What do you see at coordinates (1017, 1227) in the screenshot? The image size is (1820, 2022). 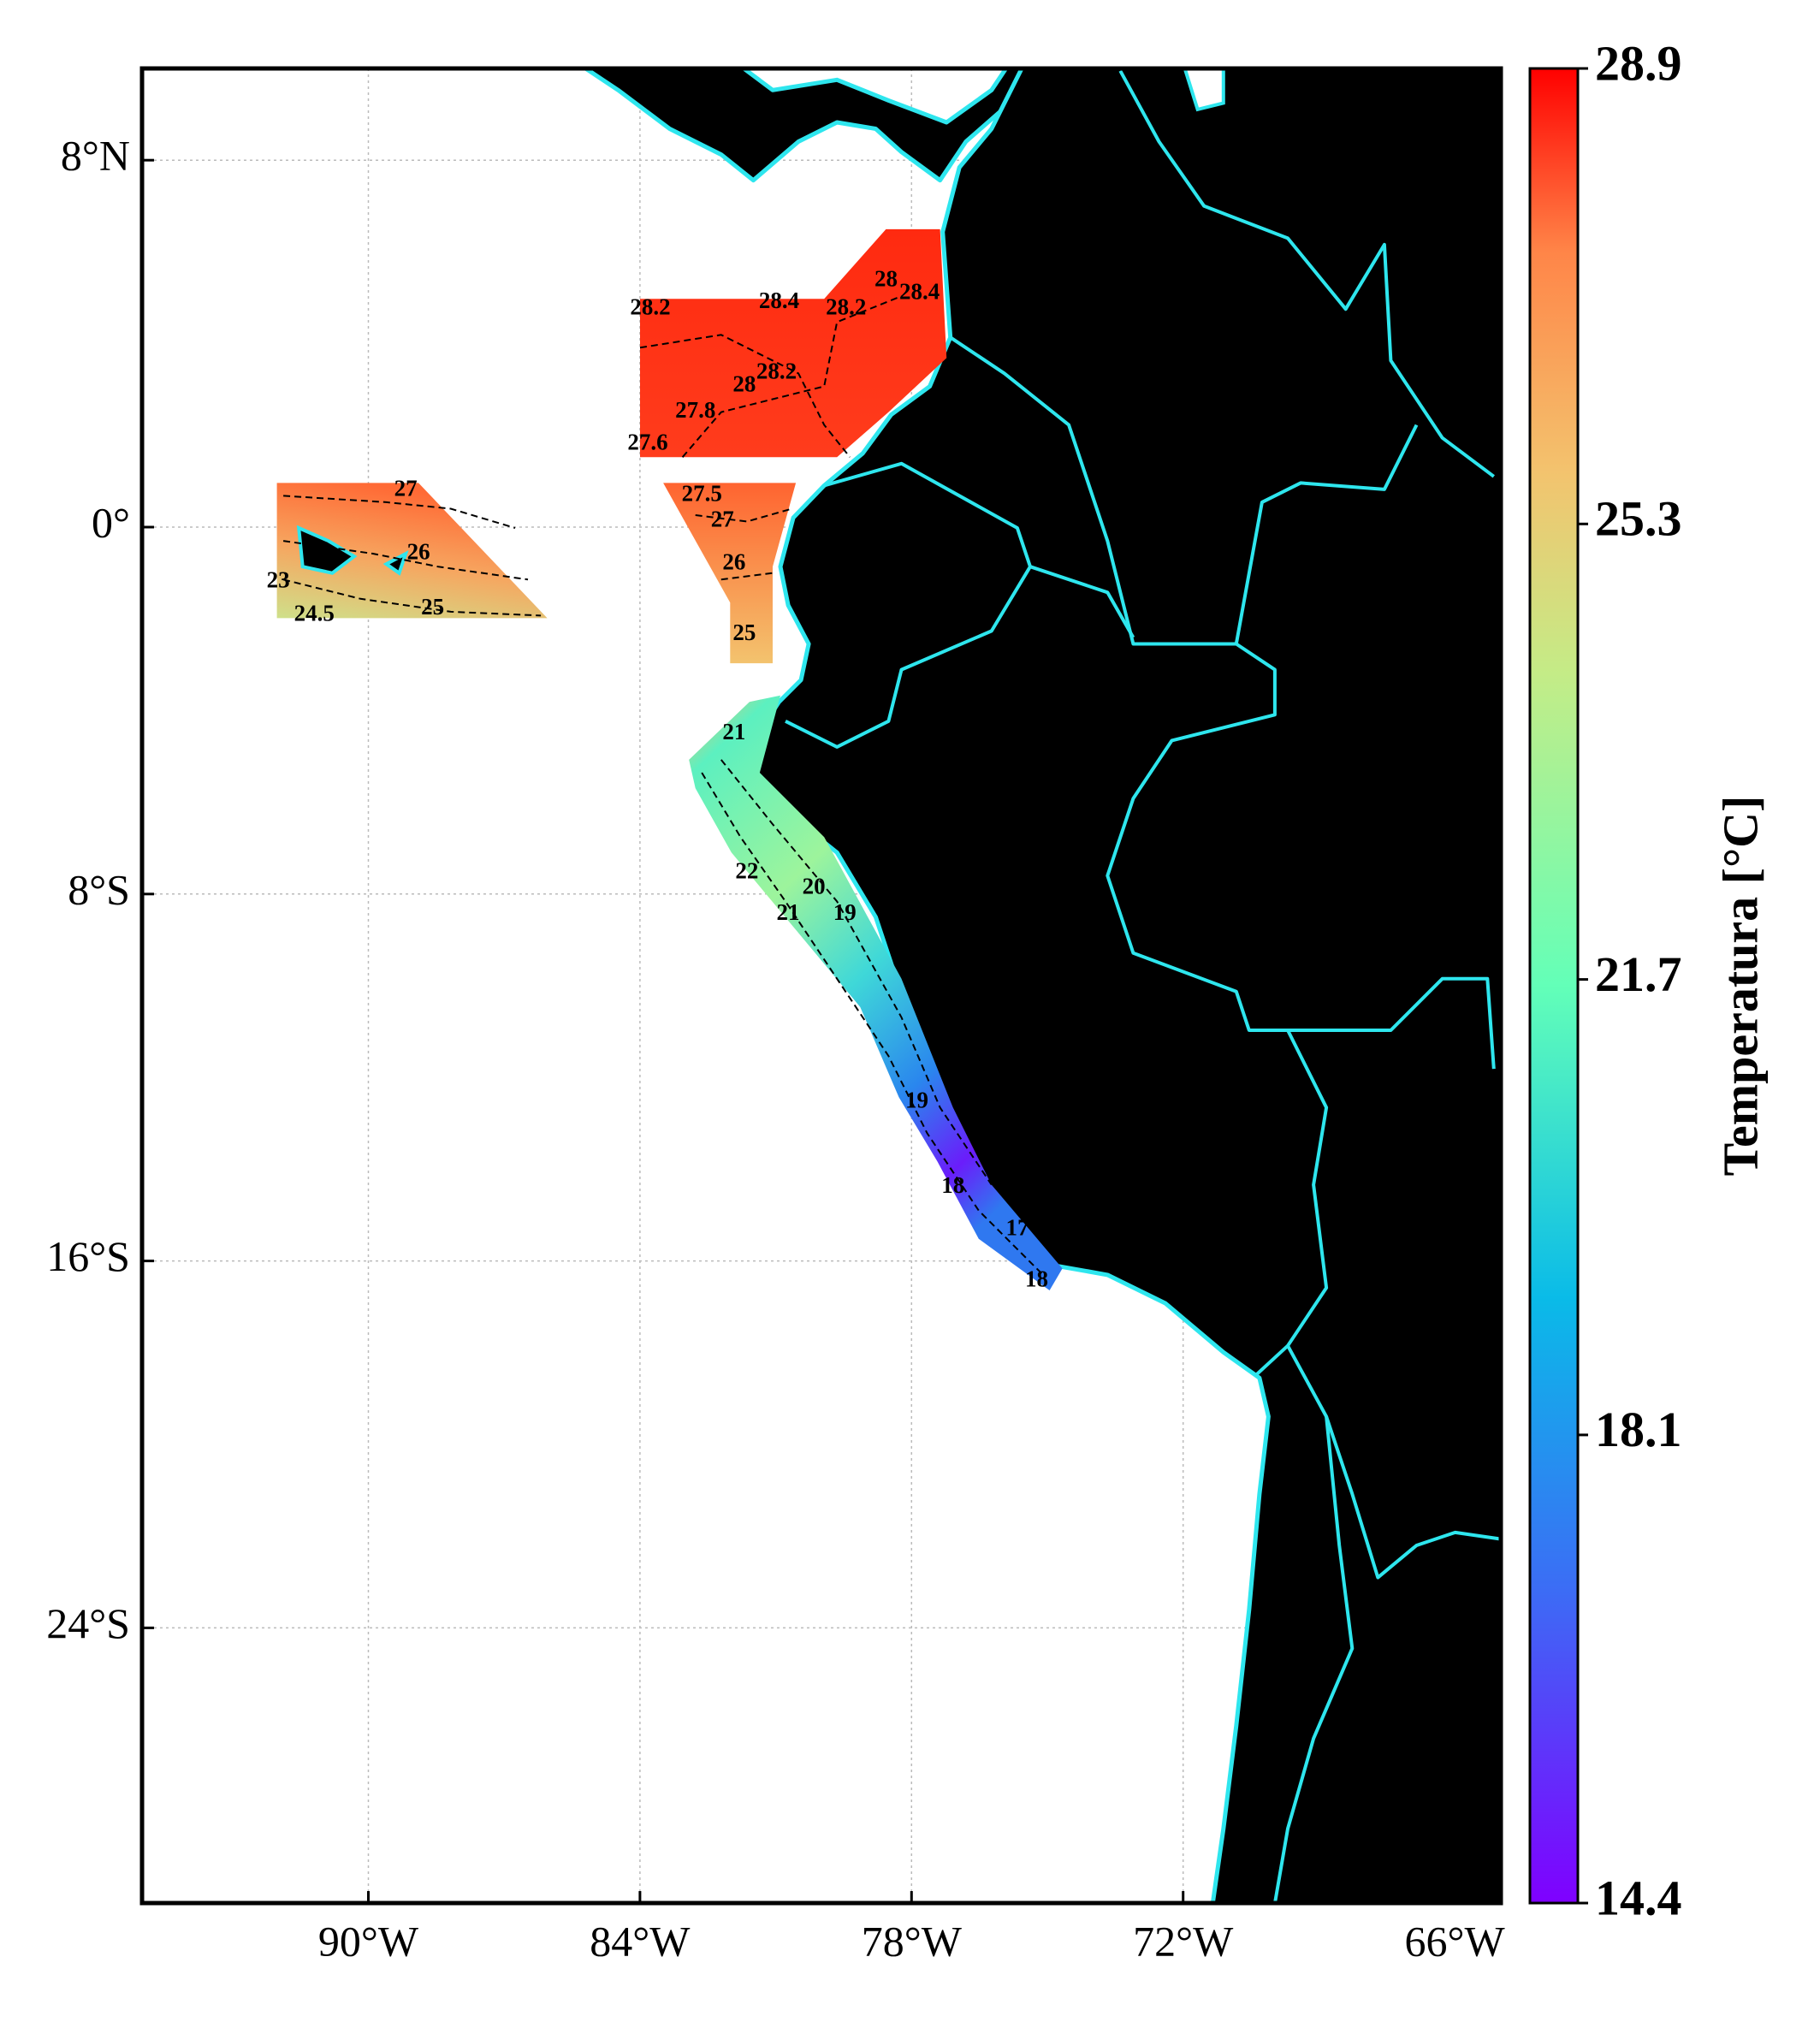 I see `contour-label: 17` at bounding box center [1017, 1227].